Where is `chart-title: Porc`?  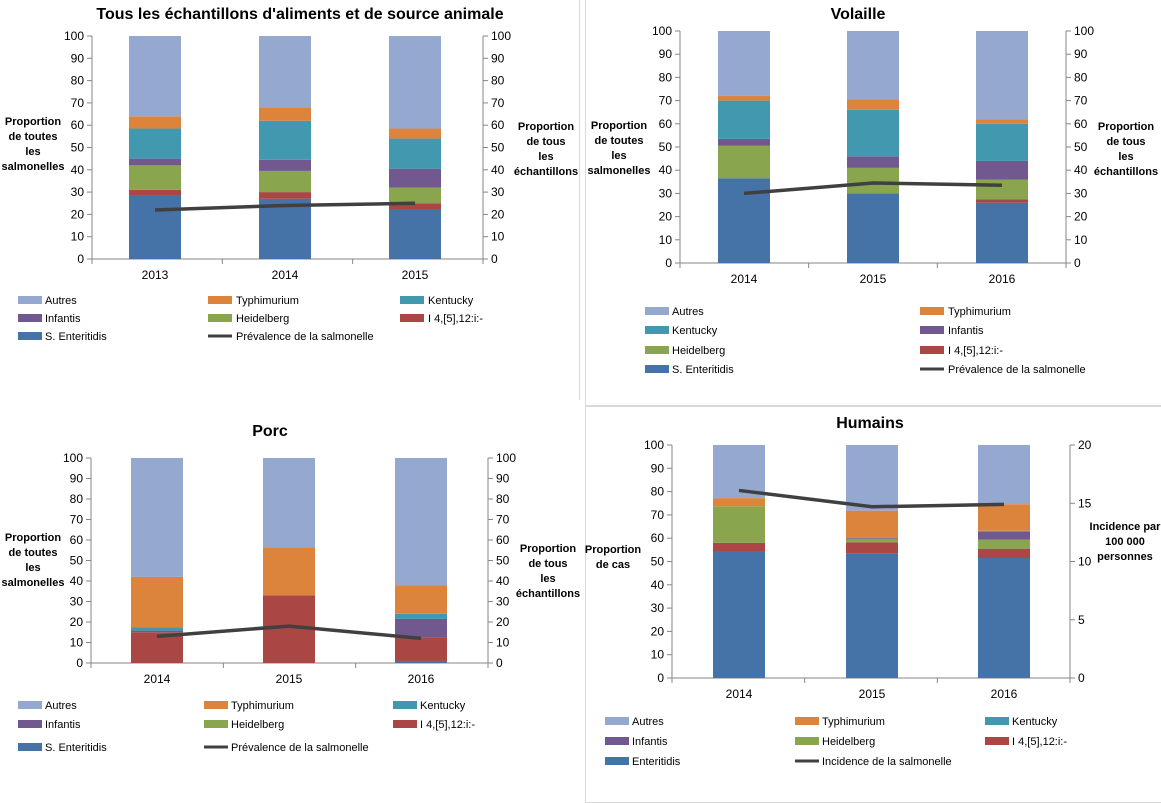 chart-title: Porc is located at coordinates (270, 431).